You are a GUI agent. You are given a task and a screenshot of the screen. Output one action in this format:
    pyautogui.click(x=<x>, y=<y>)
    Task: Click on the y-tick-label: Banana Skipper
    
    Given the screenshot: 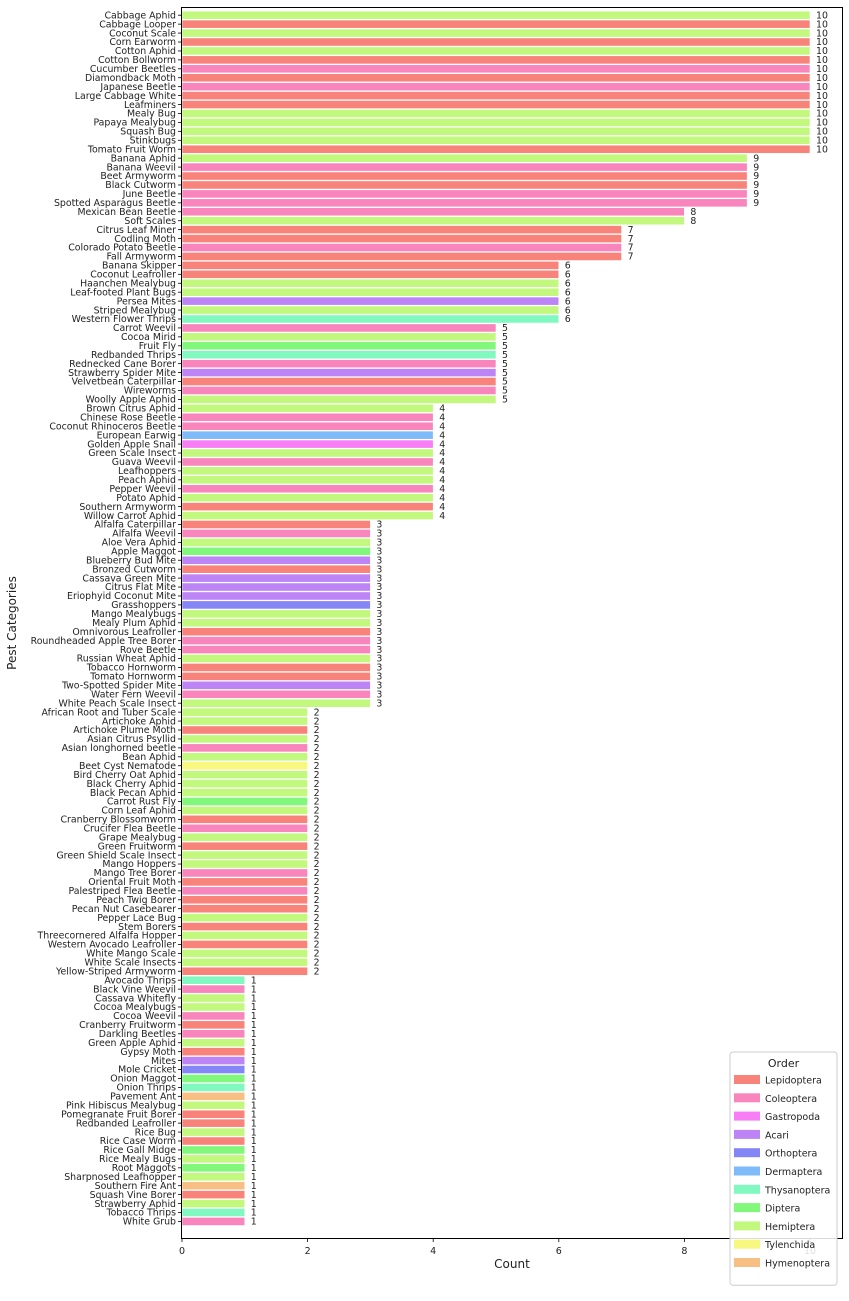 What is the action you would take?
    pyautogui.click(x=139, y=266)
    